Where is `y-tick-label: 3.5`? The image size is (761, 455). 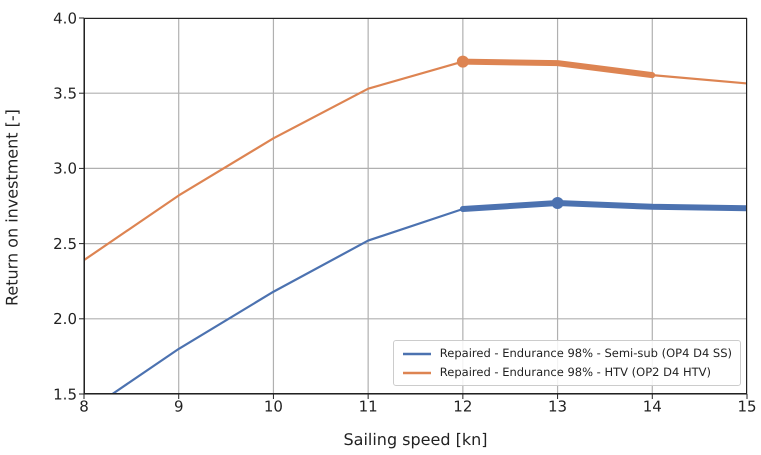 y-tick-label: 3.5 is located at coordinates (65, 93).